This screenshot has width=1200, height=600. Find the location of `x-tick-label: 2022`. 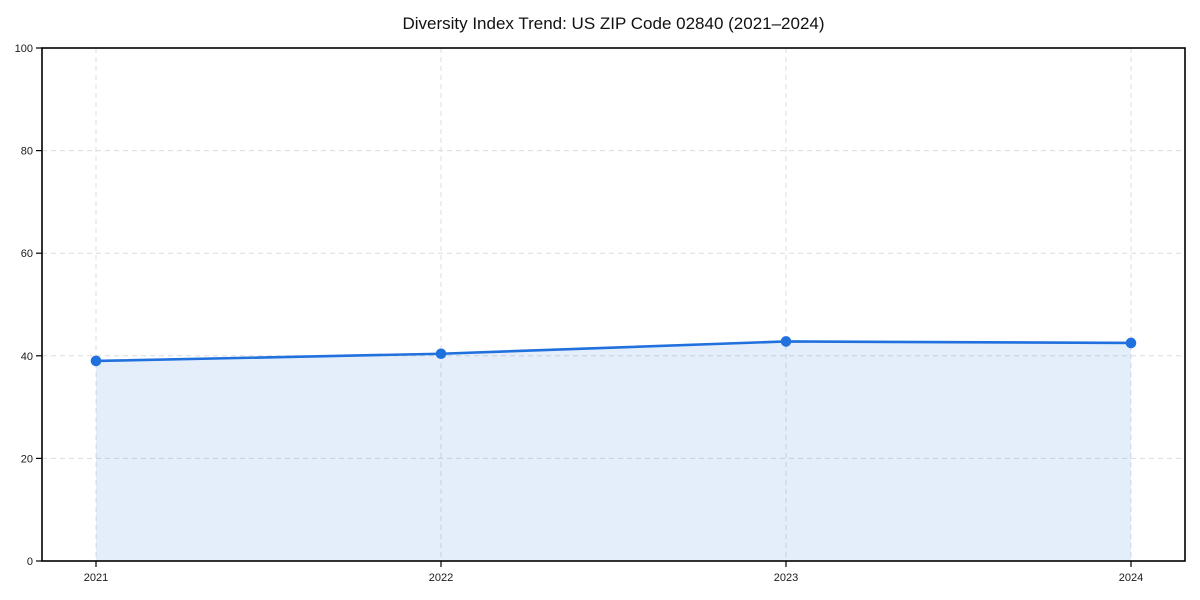

x-tick-label: 2022 is located at coordinates (441, 578).